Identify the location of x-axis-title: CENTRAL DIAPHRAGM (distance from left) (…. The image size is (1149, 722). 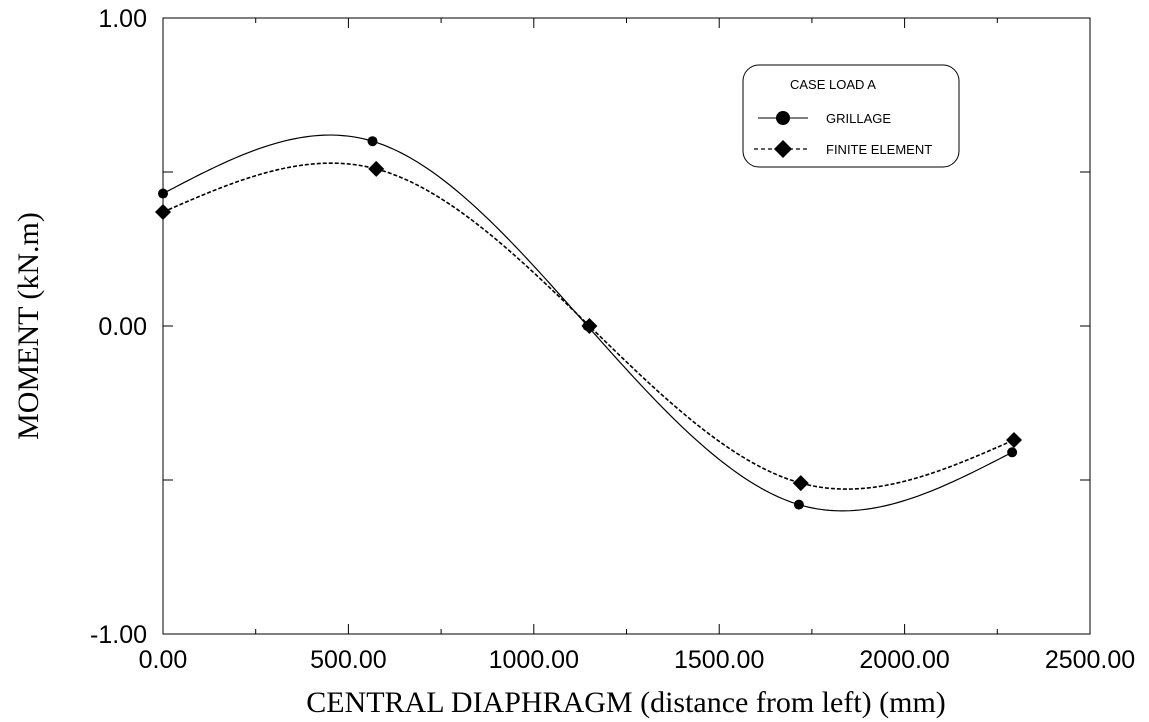
(626, 702).